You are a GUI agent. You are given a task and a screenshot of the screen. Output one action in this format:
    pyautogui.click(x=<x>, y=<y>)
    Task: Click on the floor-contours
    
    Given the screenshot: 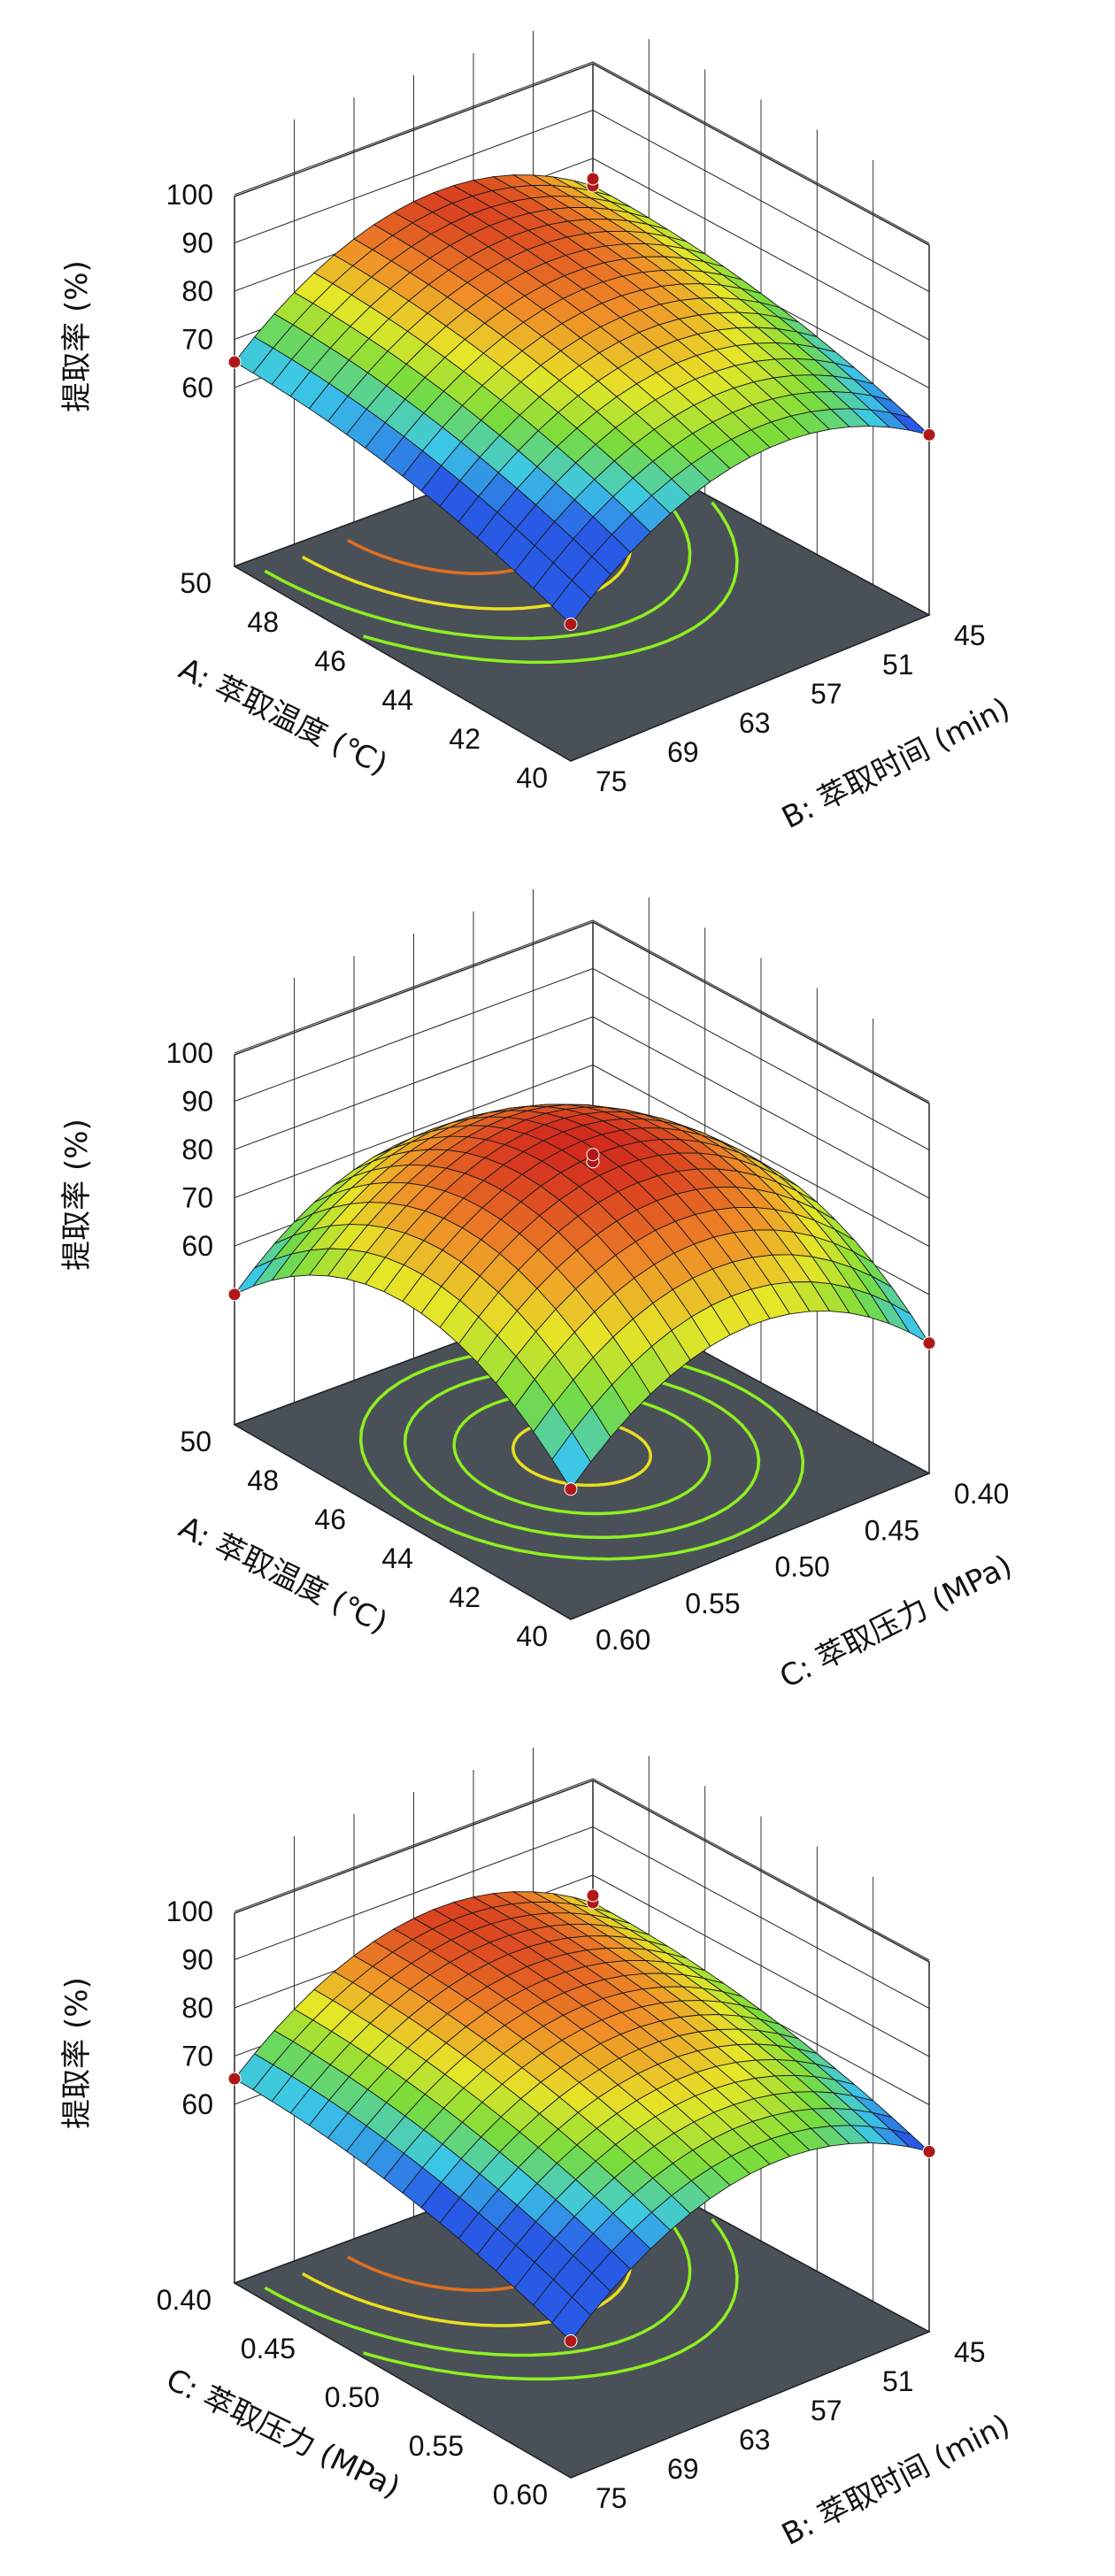 What is the action you would take?
    pyautogui.click(x=581, y=1453)
    